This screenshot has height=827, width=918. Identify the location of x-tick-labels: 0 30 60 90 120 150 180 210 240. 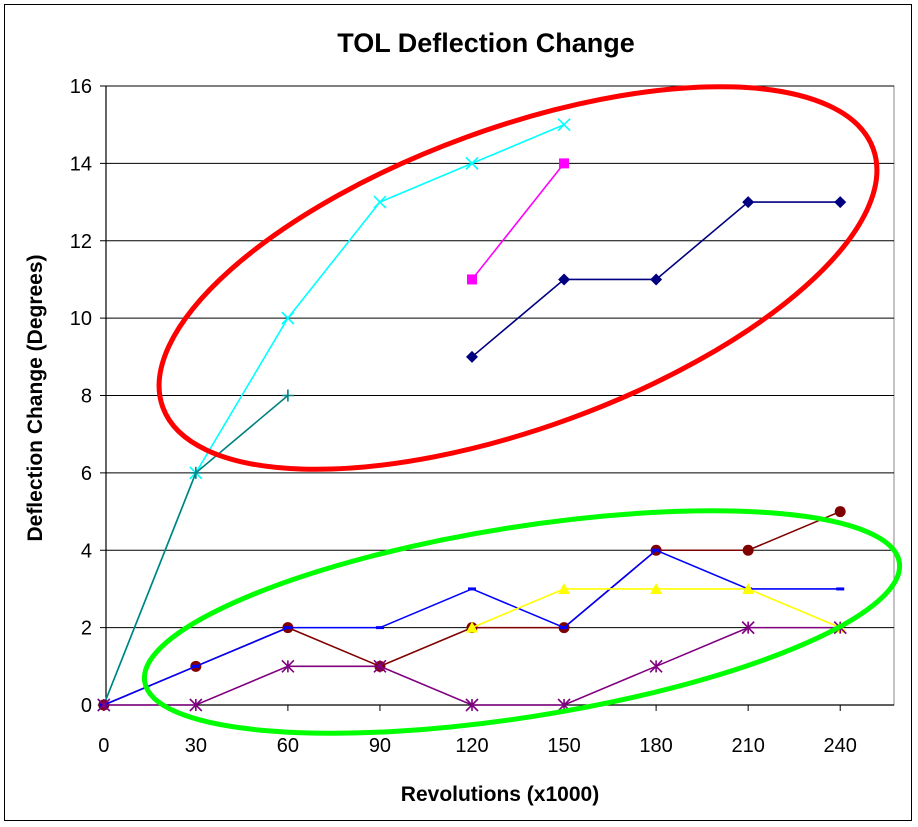
(477, 731).